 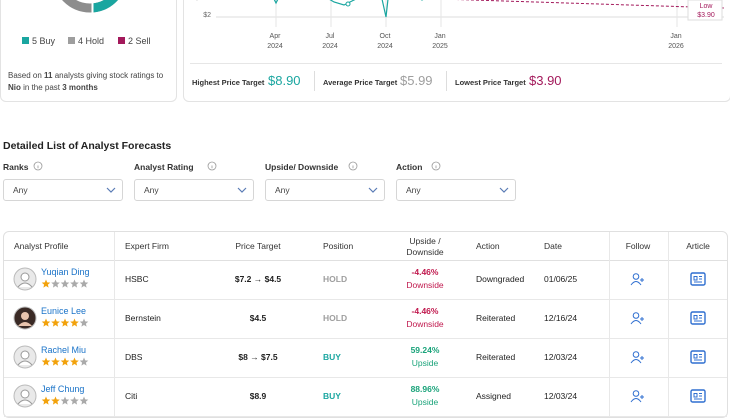 What do you see at coordinates (16, 167) in the screenshot?
I see `filter-label: Ranks` at bounding box center [16, 167].